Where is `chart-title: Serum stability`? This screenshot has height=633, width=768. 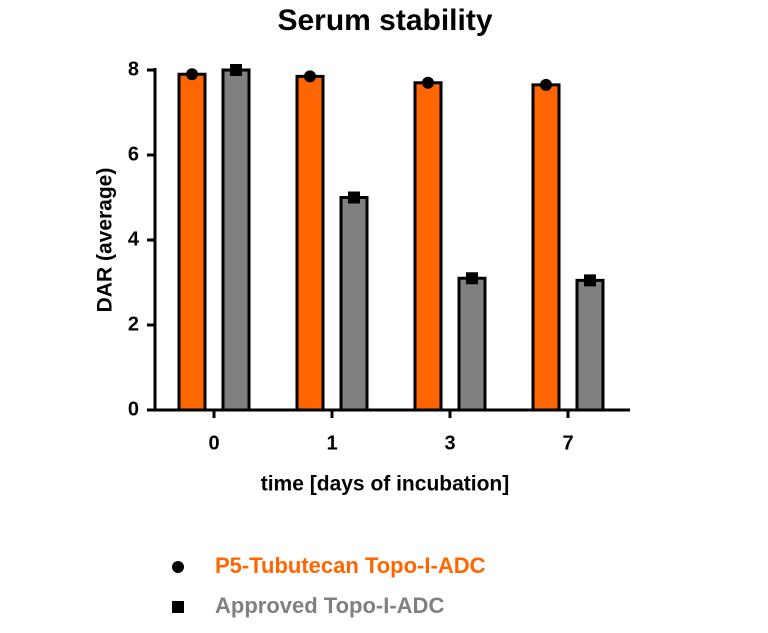
chart-title: Serum stability is located at coordinates (384, 20).